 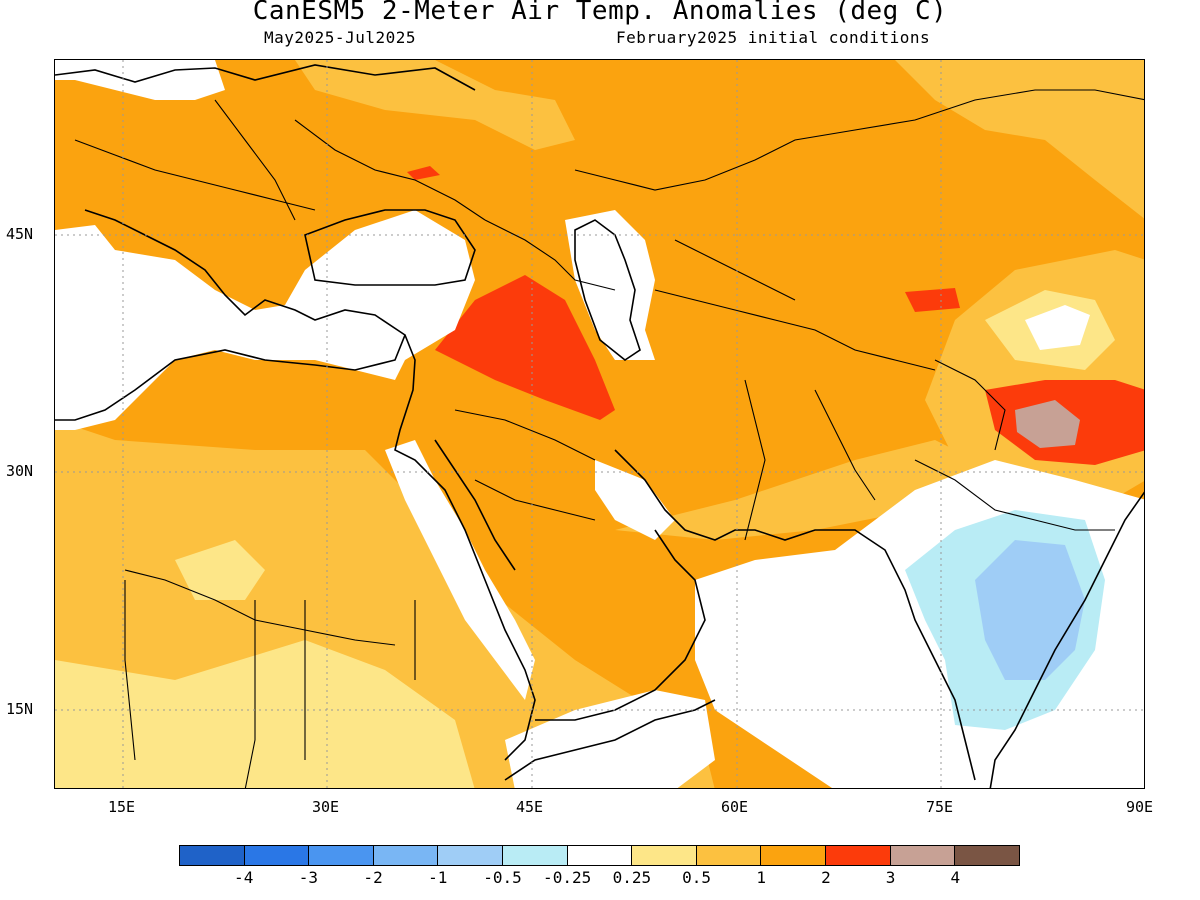 I want to click on anomaly-fill-neutral-redsea, so click(x=460, y=570).